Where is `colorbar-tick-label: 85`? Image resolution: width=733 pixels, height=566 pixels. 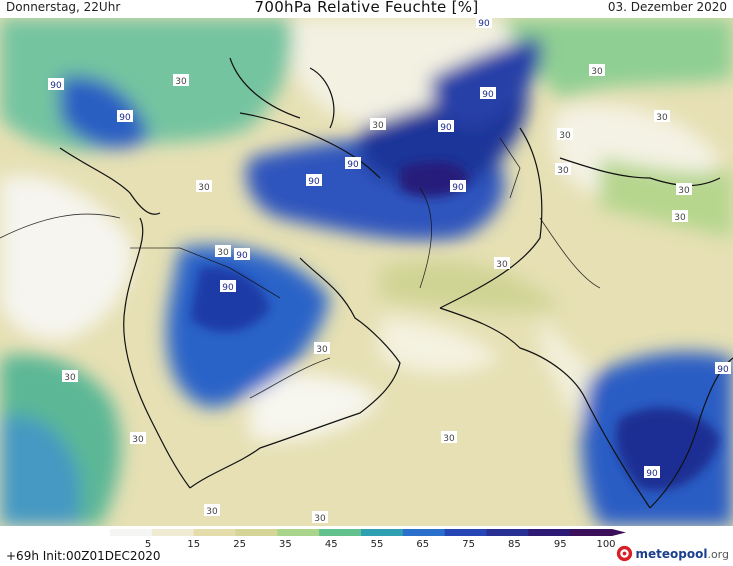 colorbar-tick-label: 85 is located at coordinates (514, 543).